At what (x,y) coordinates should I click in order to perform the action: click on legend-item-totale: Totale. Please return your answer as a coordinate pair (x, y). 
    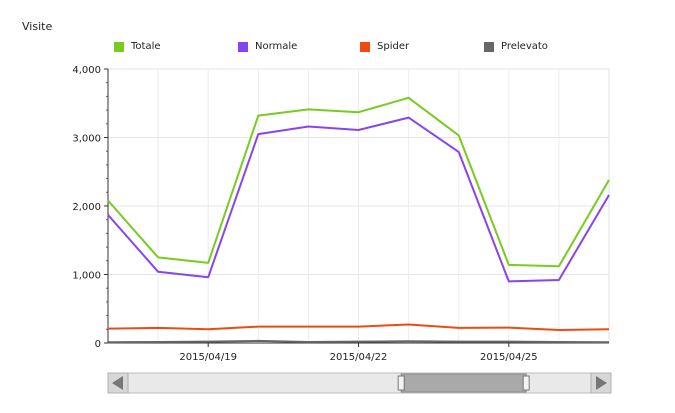
    Looking at the image, I should click on (137, 46).